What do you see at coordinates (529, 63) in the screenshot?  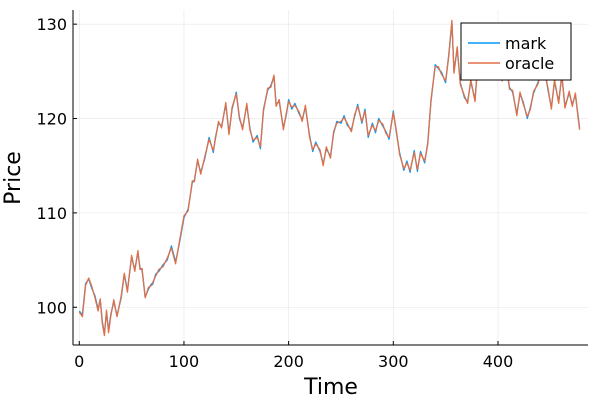 I see `legend-label-oracle: oracle` at bounding box center [529, 63].